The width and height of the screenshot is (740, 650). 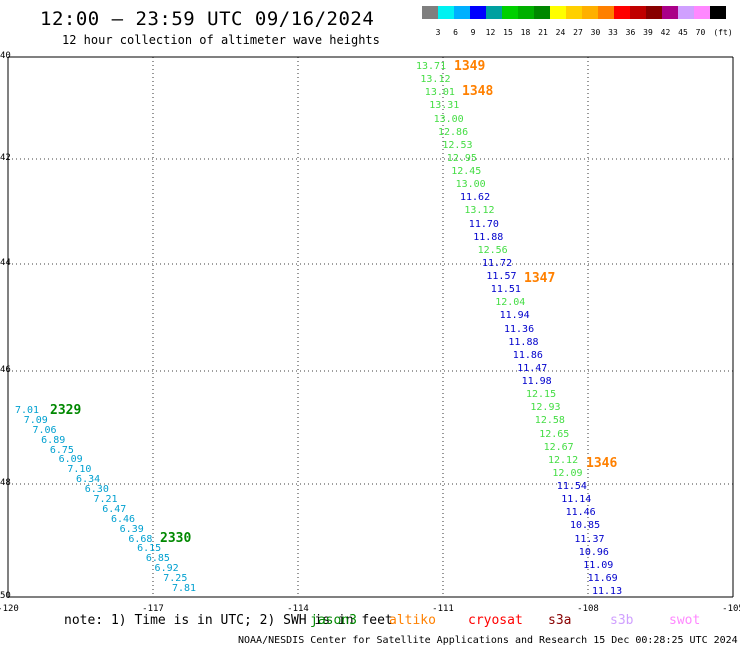 What do you see at coordinates (27, 410) in the screenshot?
I see `wave-height-value: 7.01` at bounding box center [27, 410].